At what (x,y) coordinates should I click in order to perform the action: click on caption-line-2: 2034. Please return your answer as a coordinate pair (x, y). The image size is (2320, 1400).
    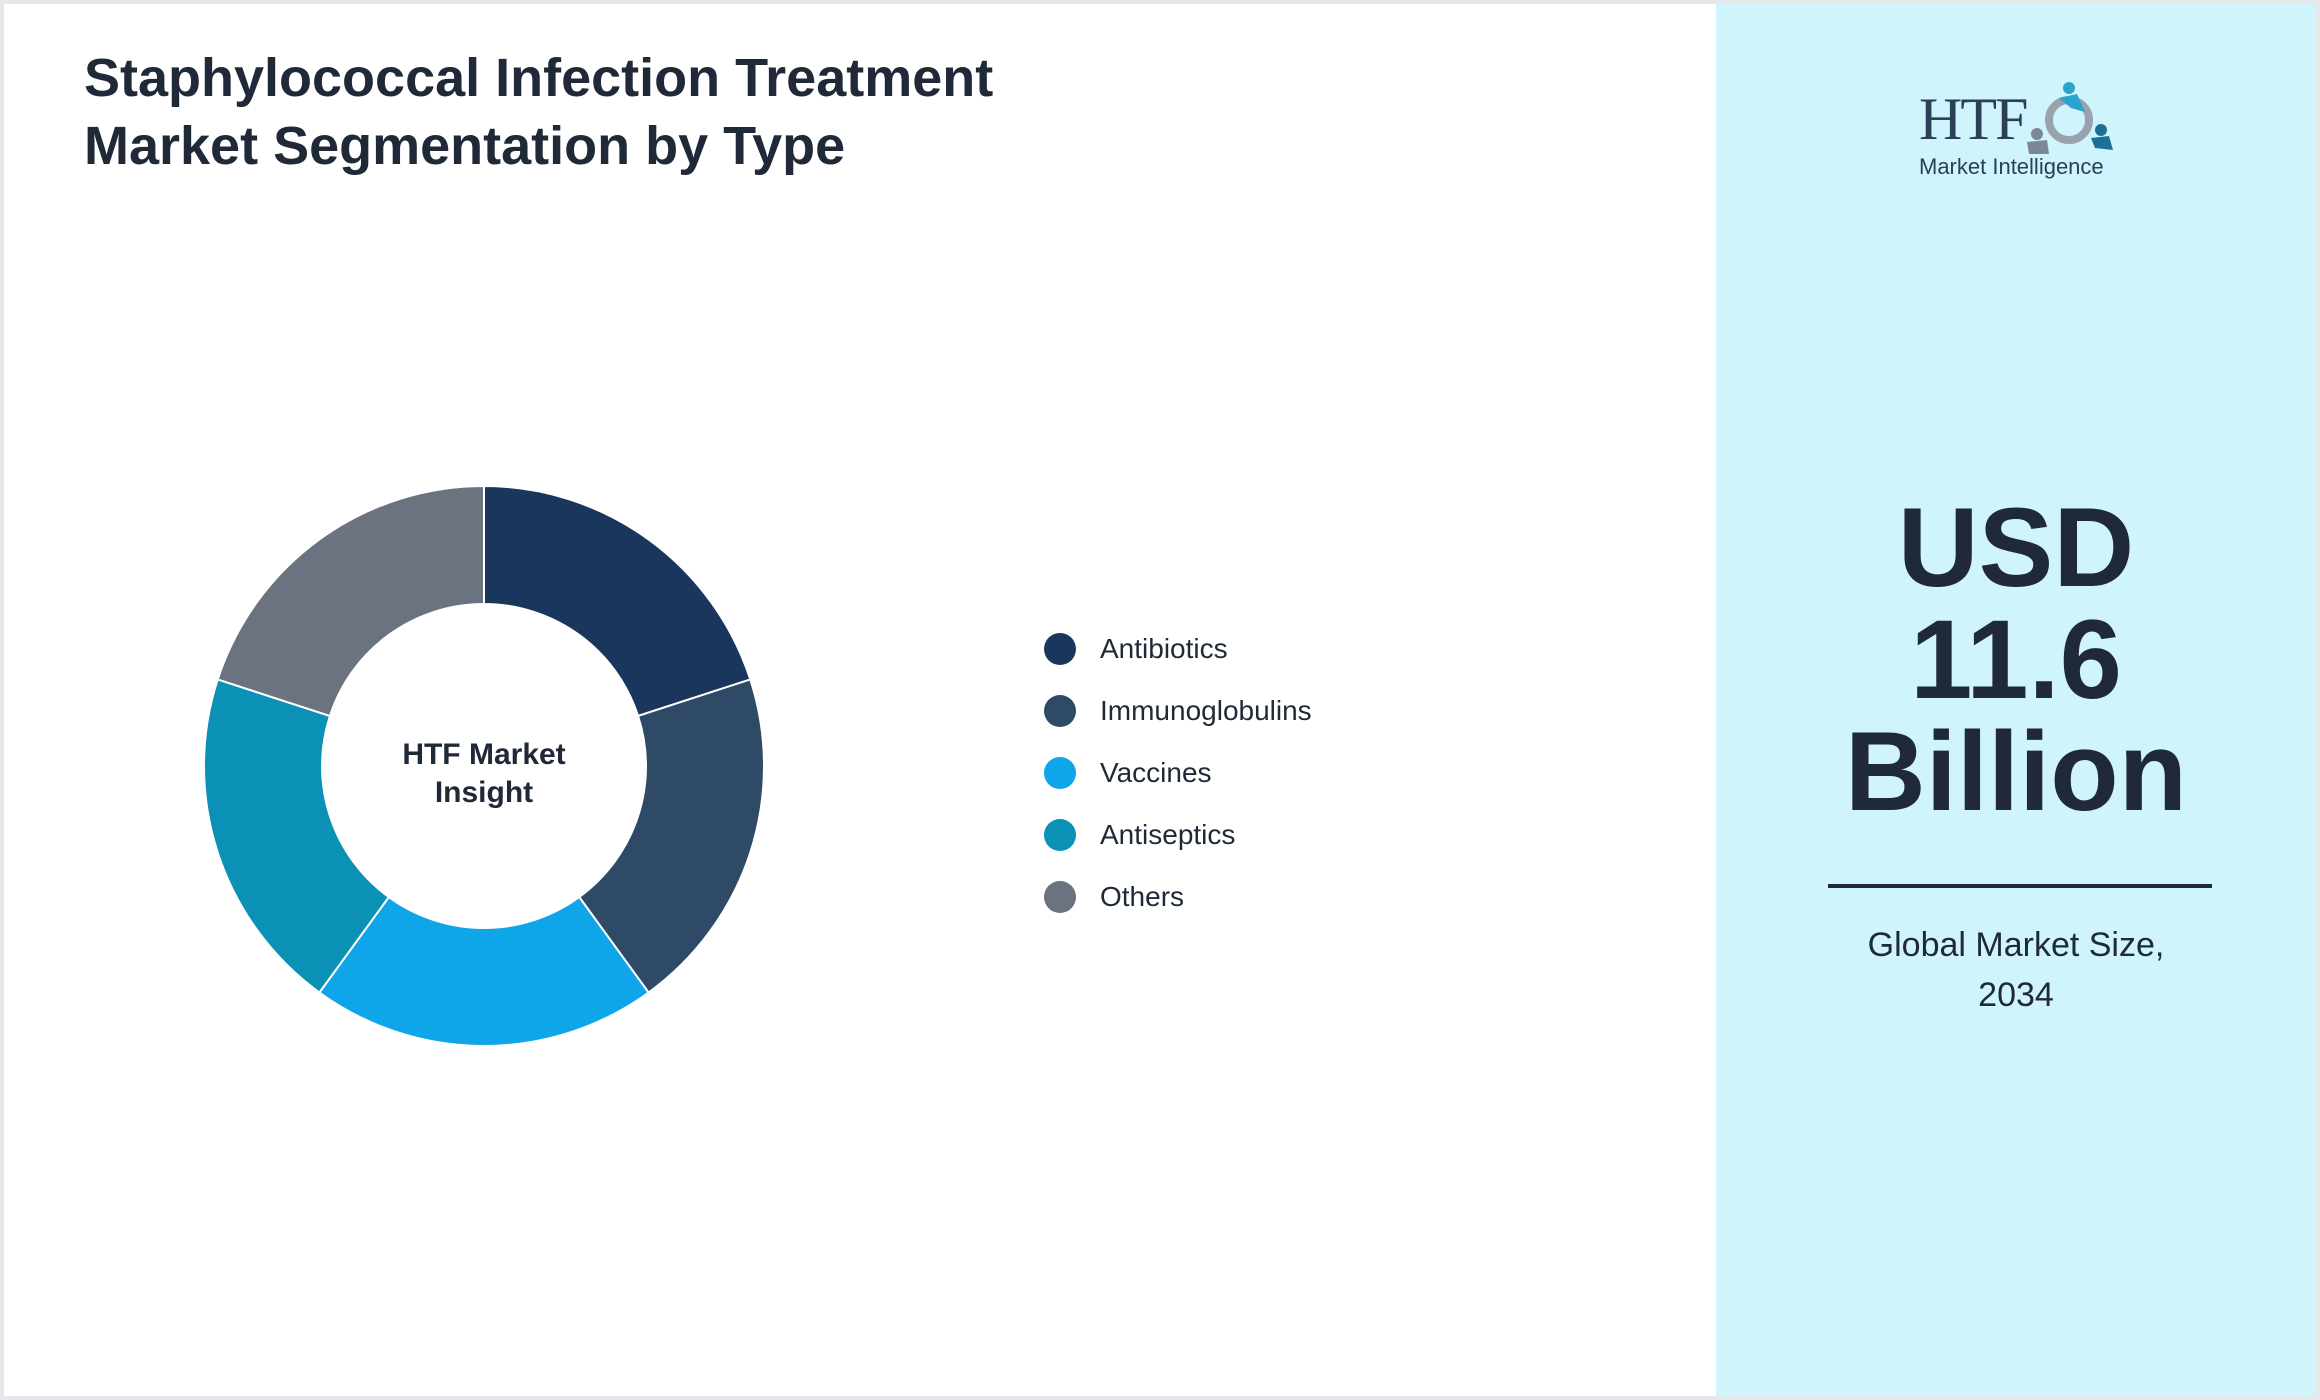
    Looking at the image, I should click on (2016, 995).